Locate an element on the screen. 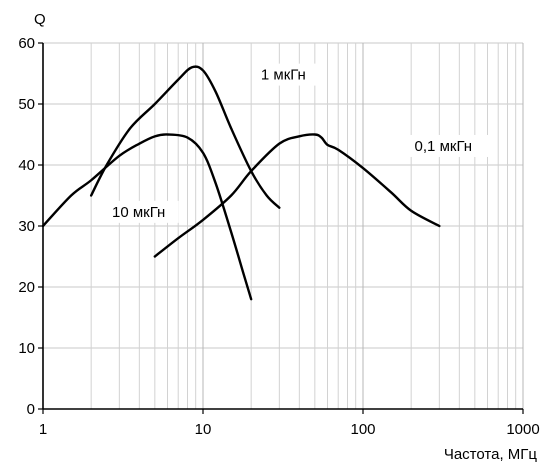  y-axis-label: Q is located at coordinates (40, 19).